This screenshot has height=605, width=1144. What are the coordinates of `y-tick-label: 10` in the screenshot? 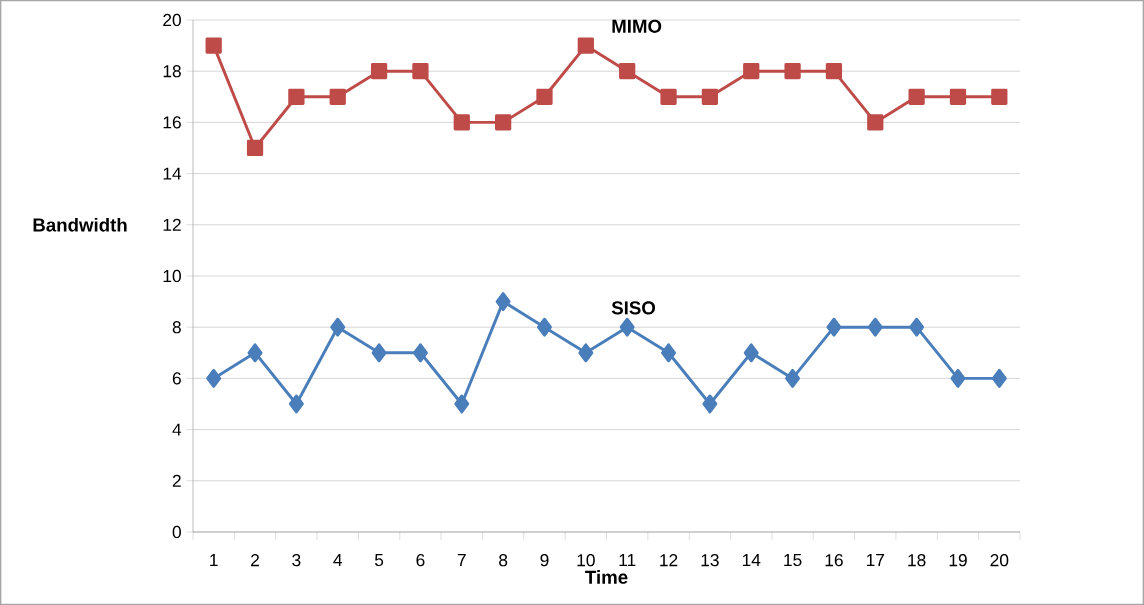 It's located at (172, 276).